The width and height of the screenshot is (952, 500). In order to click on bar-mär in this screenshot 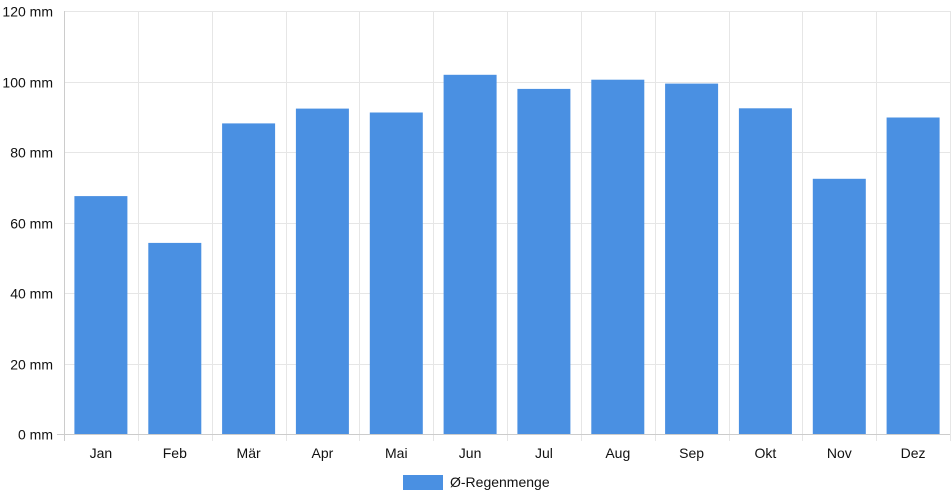, I will do `click(249, 279)`.